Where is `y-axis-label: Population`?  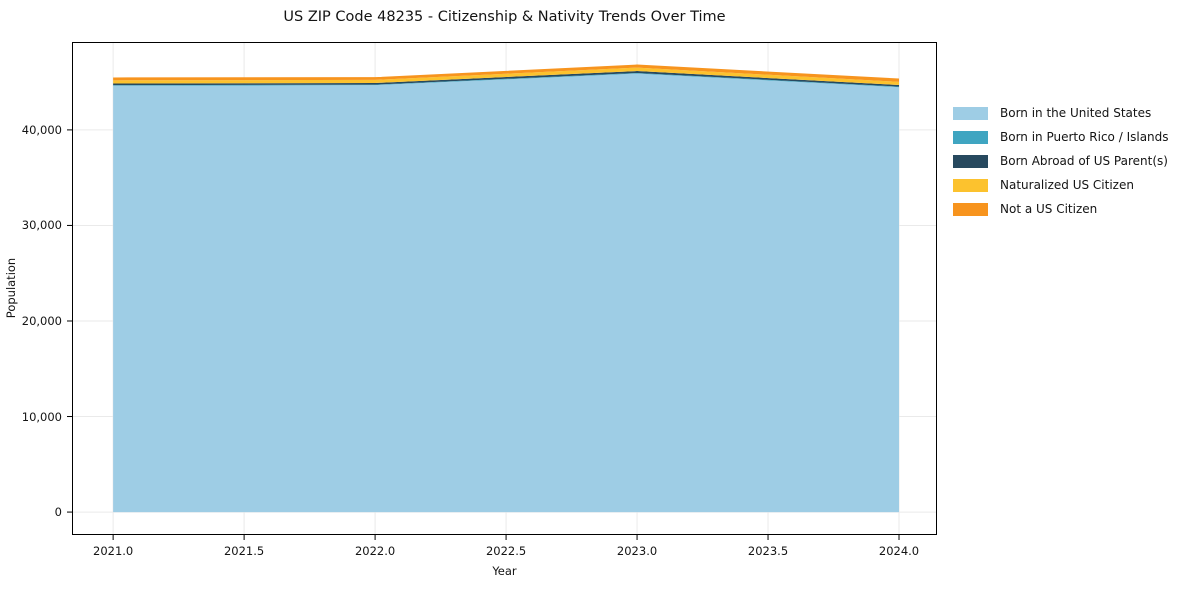
y-axis-label: Population is located at coordinates (11, 288).